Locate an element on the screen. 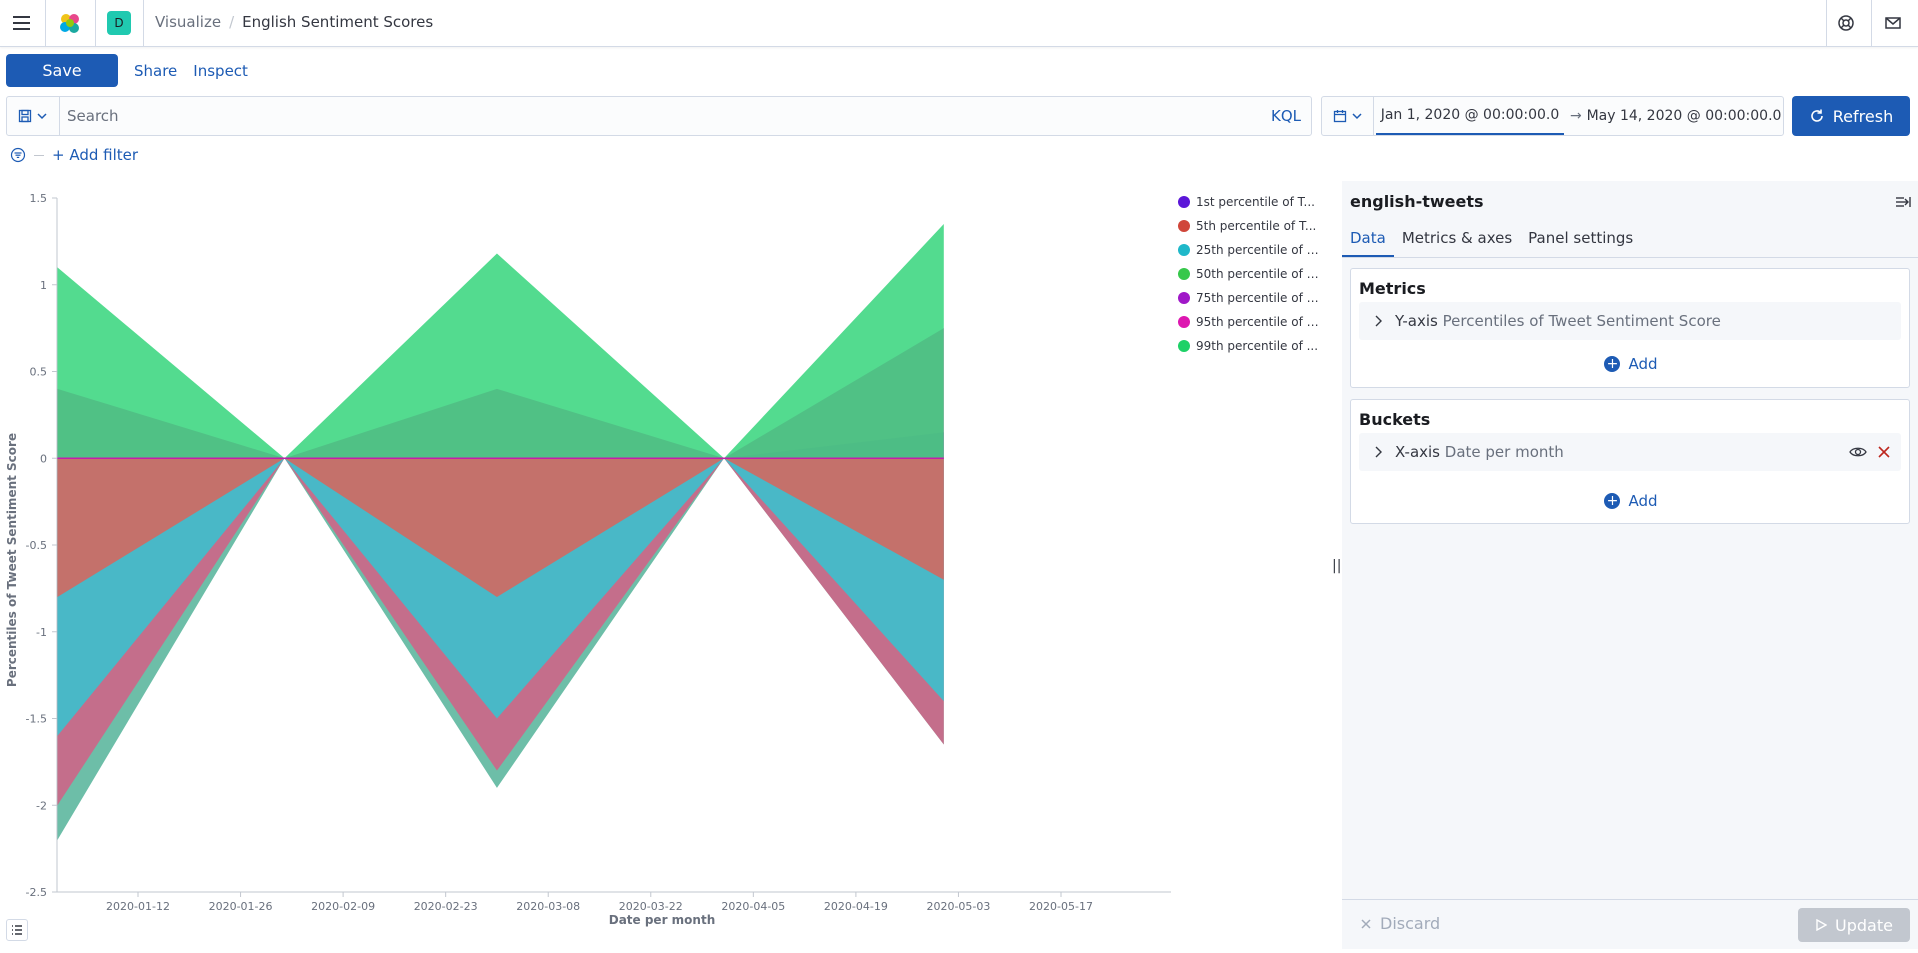 Image resolution: width=1918 pixels, height=953 pixels. inspect-button: Inspect is located at coordinates (220, 70).